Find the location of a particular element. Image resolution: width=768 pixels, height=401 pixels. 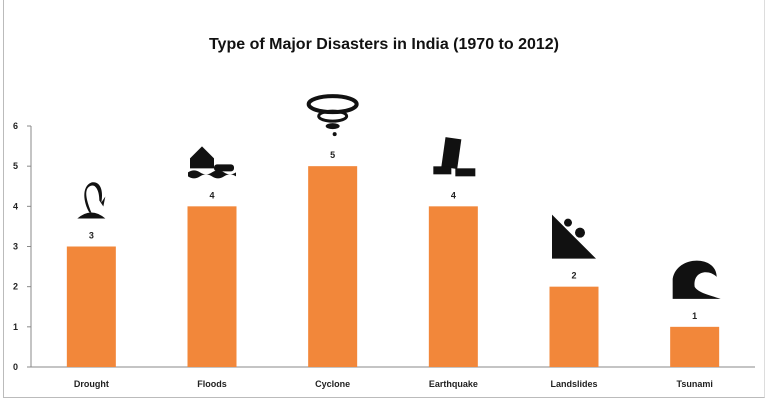

bar-landslides is located at coordinates (574, 326).